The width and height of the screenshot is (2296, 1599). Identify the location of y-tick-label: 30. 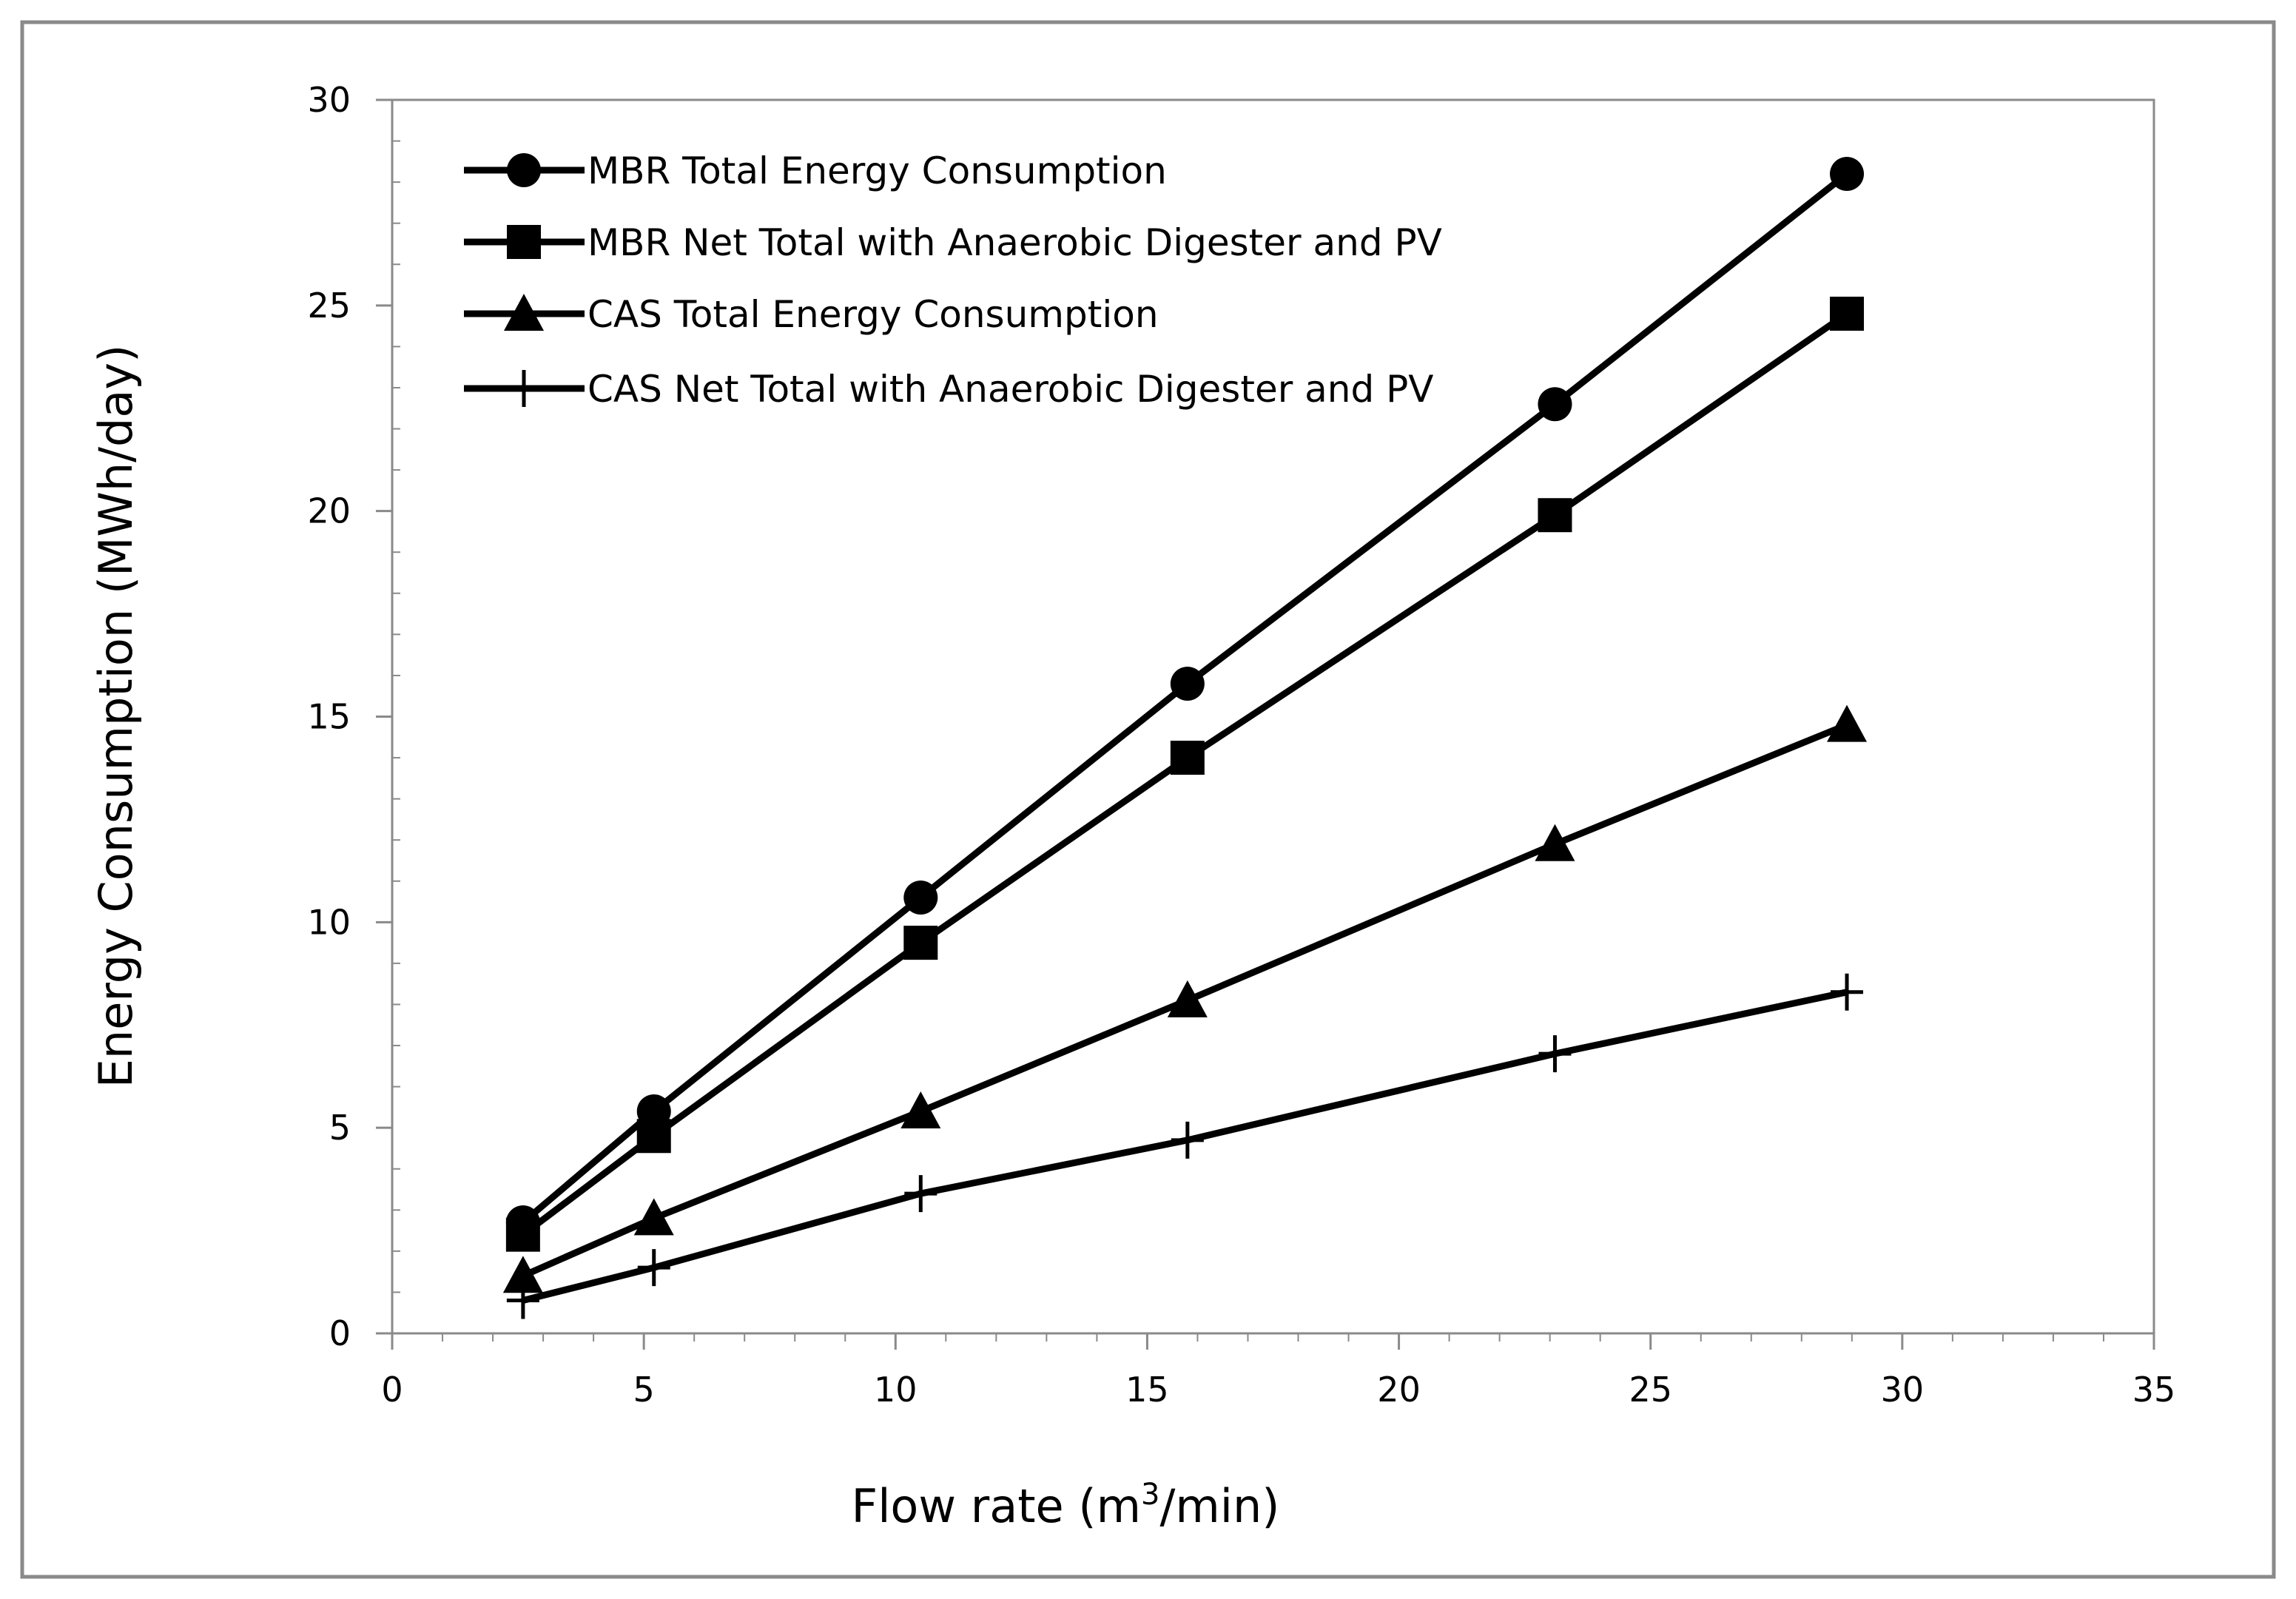
(329, 100).